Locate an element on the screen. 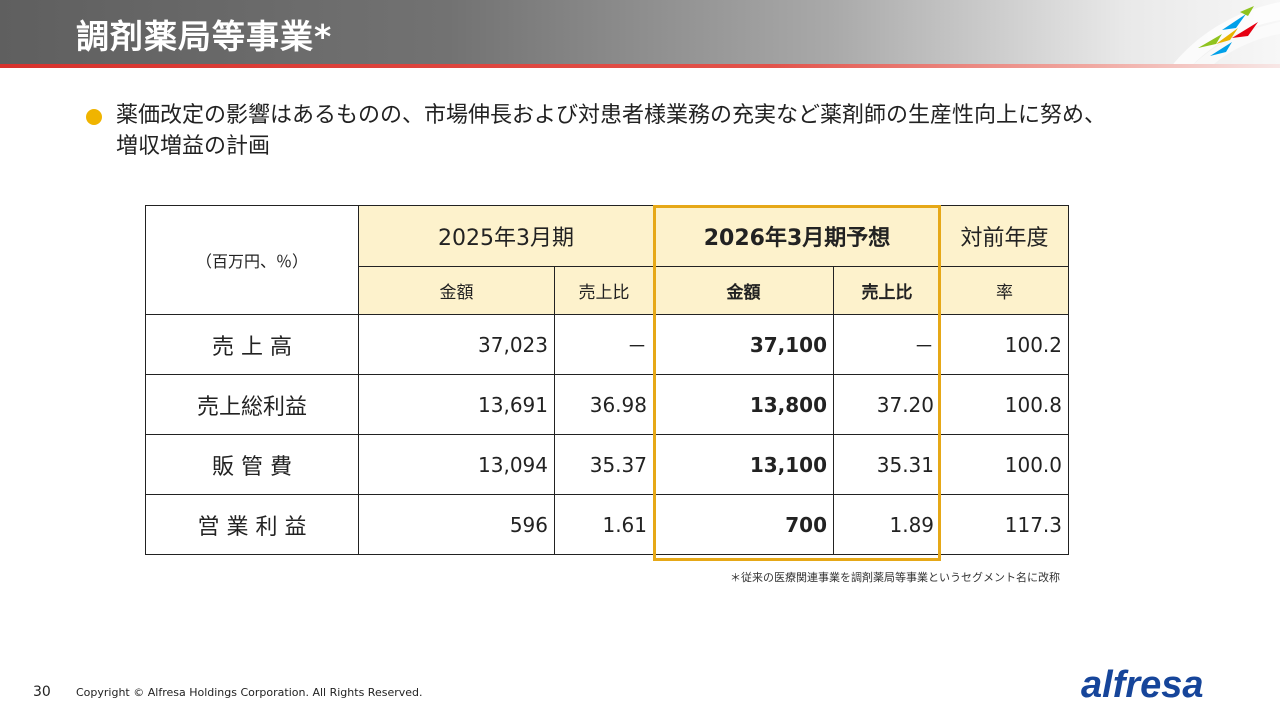 The width and height of the screenshot is (1280, 720). yoy-rate-cell: 117.3 is located at coordinates (1005, 524).